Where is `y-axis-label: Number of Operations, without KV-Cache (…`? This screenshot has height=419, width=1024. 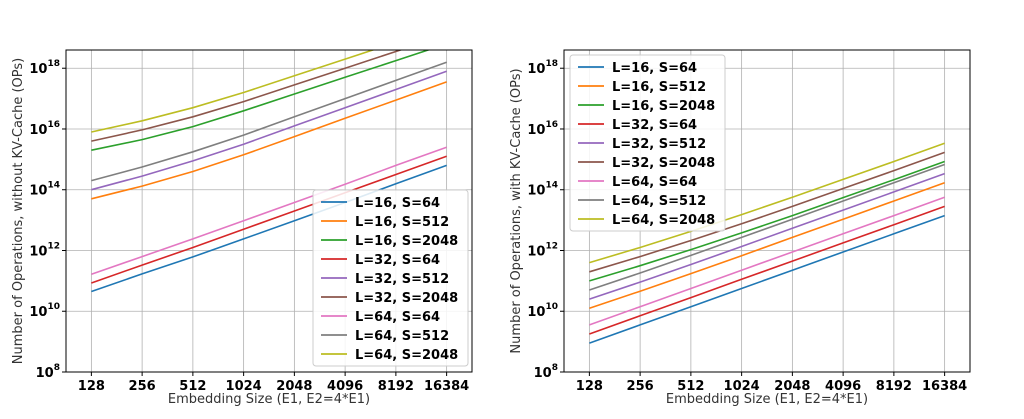 y-axis-label: Number of Operations, without KV-Cache (… is located at coordinates (18, 211).